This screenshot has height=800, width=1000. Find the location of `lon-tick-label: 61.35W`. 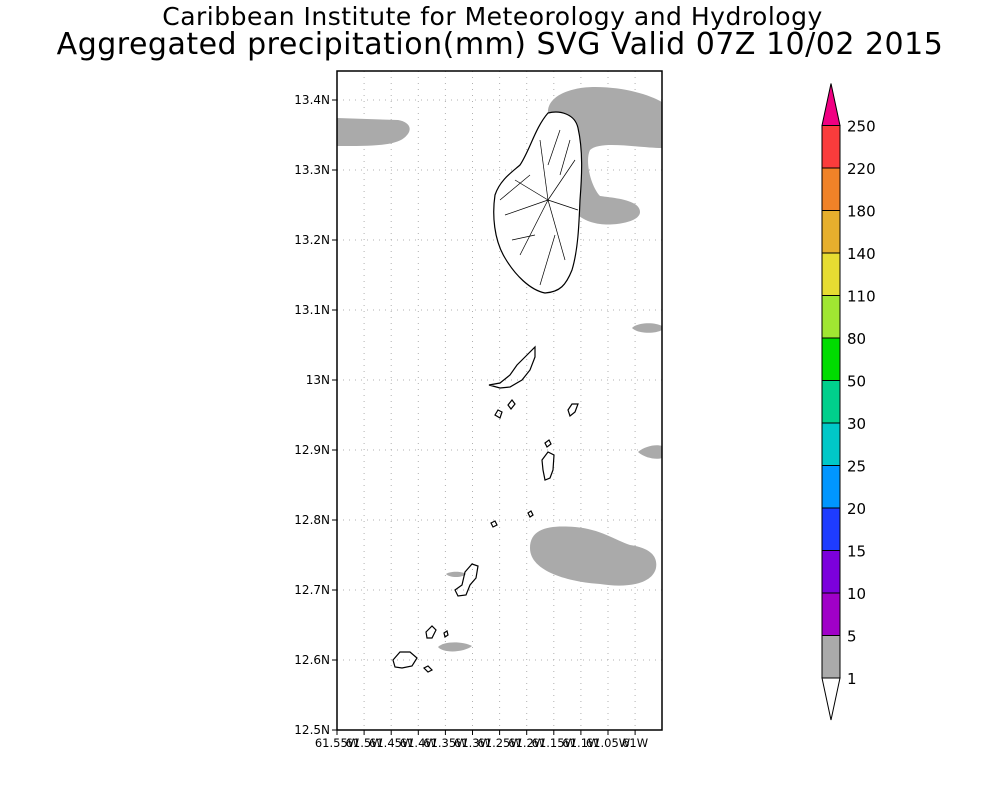

lon-tick-label: 61.35W is located at coordinates (445, 743).